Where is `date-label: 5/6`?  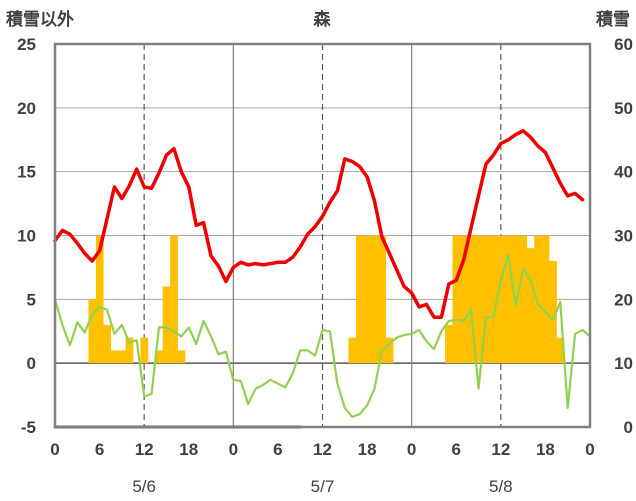
date-label: 5/6 is located at coordinates (144, 486).